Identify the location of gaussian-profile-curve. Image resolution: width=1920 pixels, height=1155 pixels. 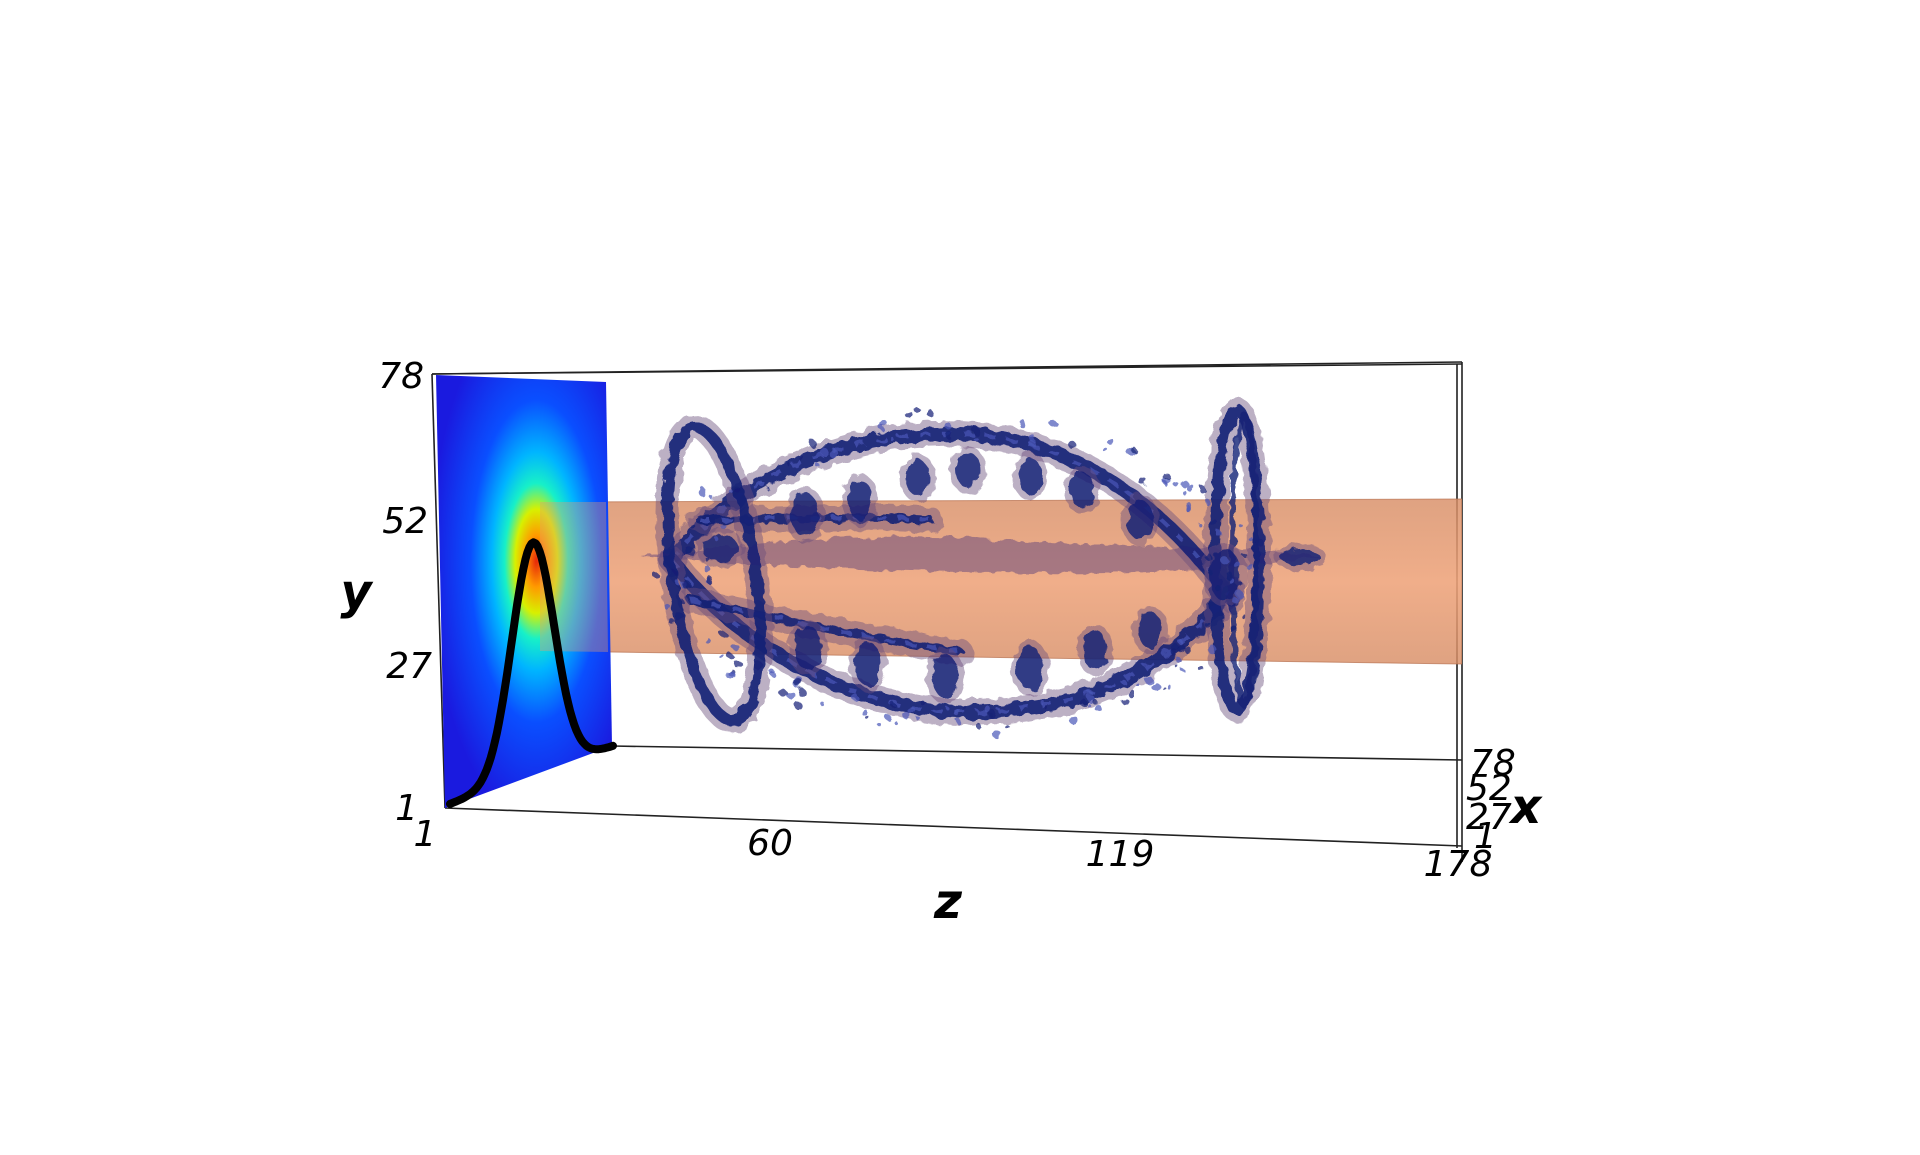
(531, 673).